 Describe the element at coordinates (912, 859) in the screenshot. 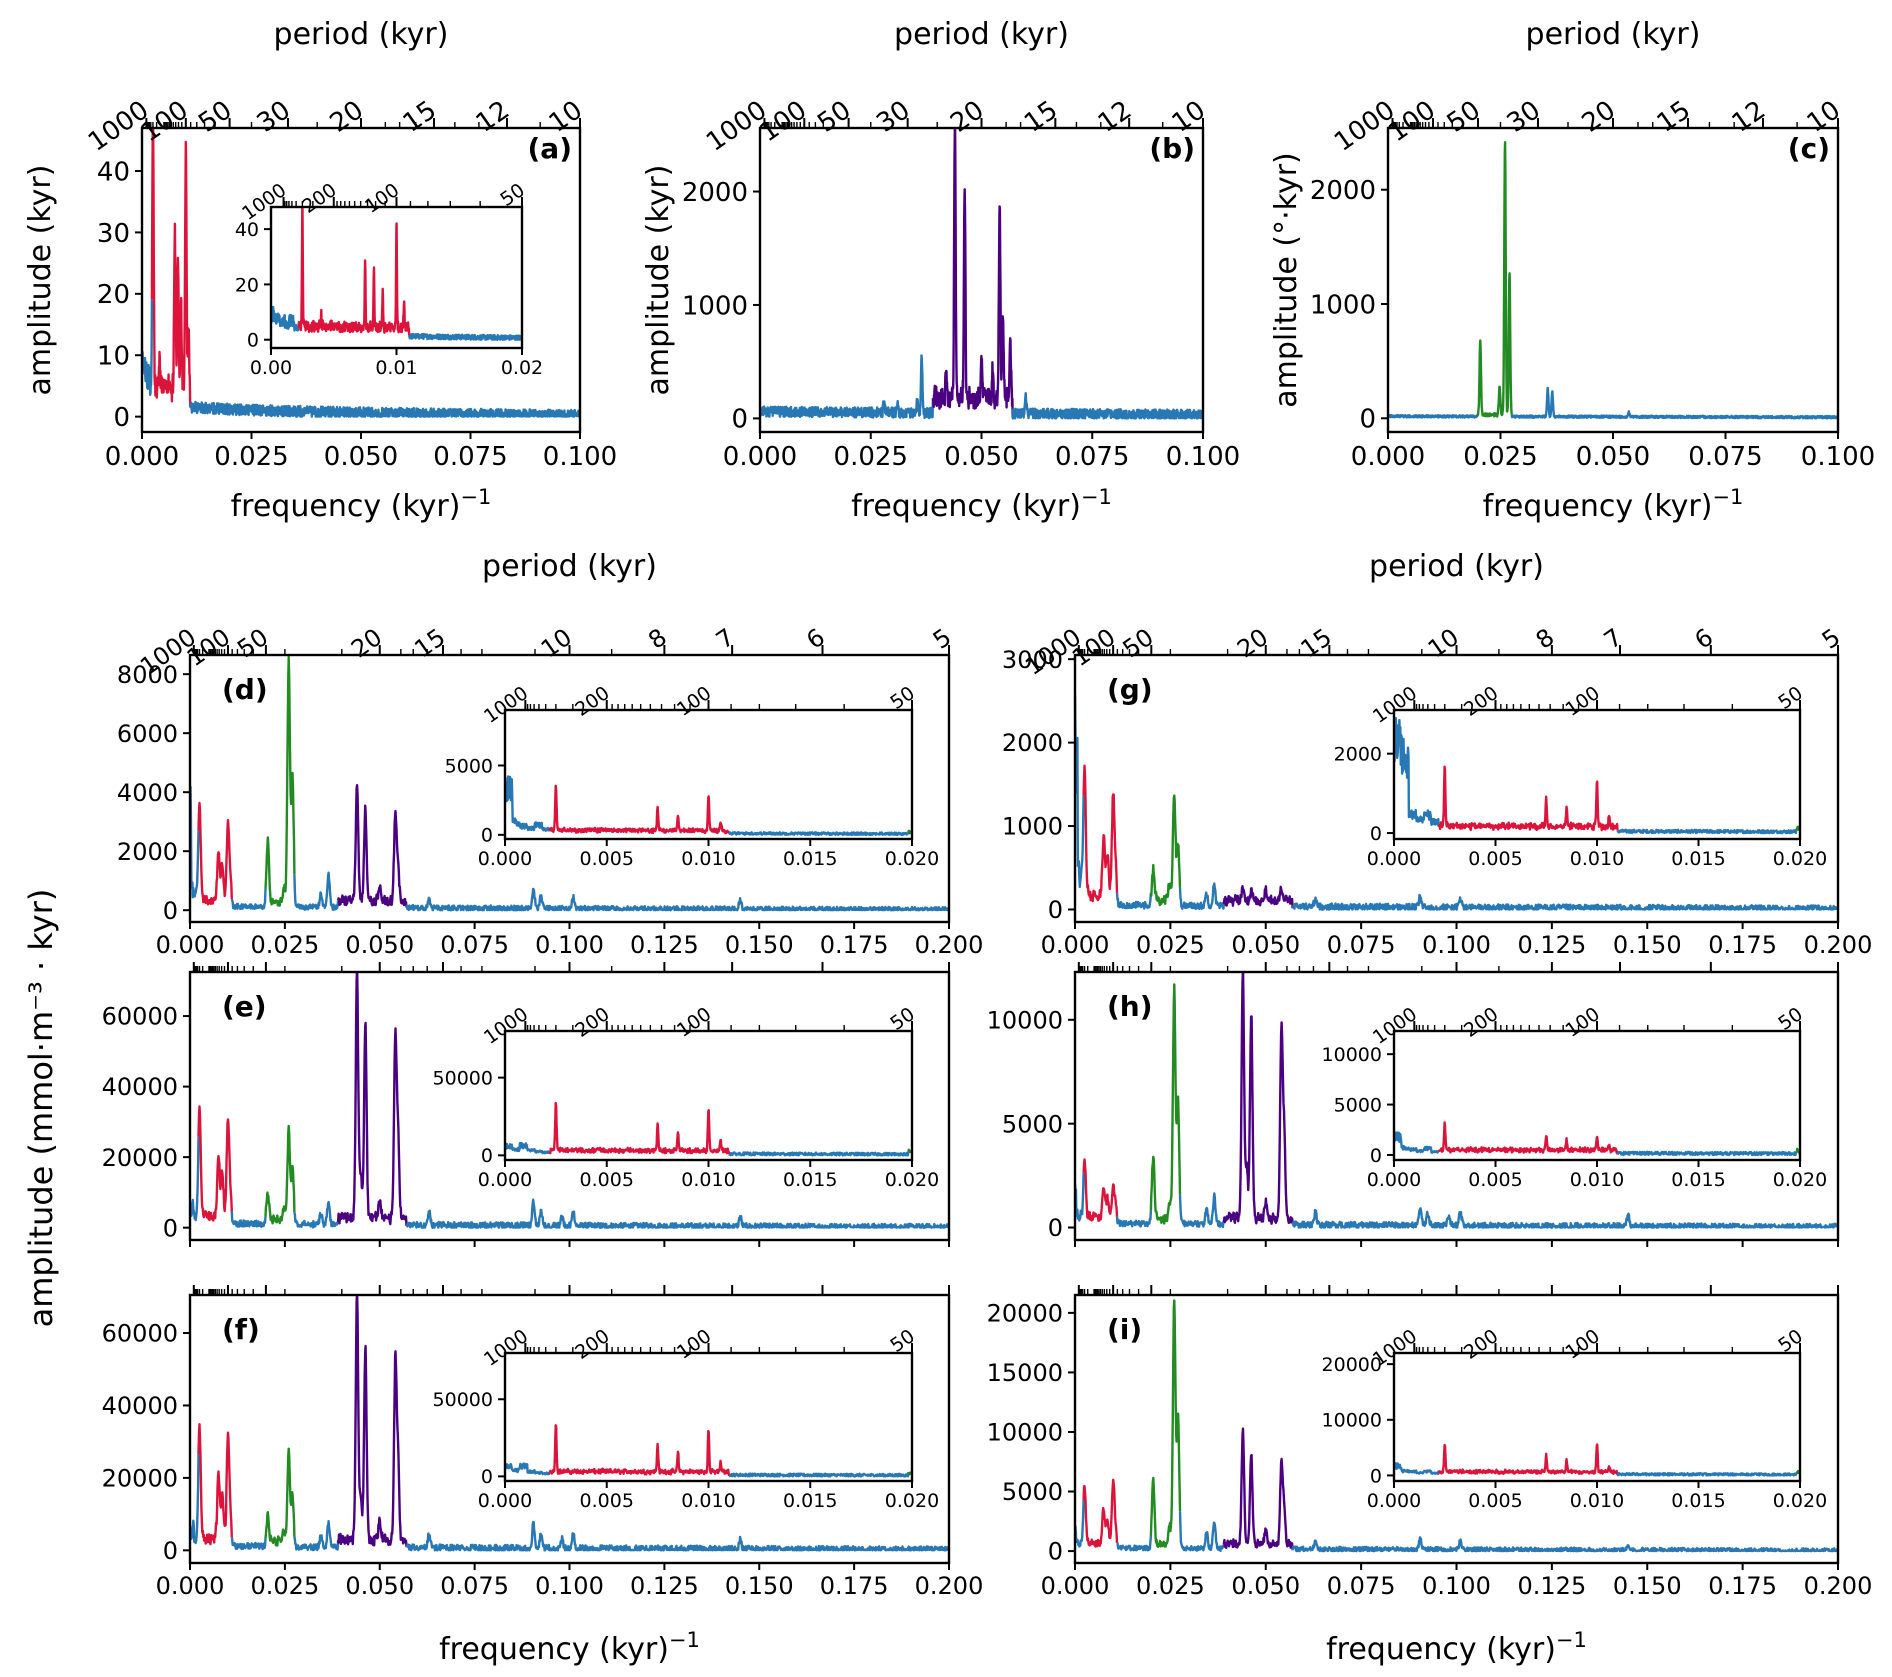

I see `panel-d-inset-xtick-label: 0.020` at that location.